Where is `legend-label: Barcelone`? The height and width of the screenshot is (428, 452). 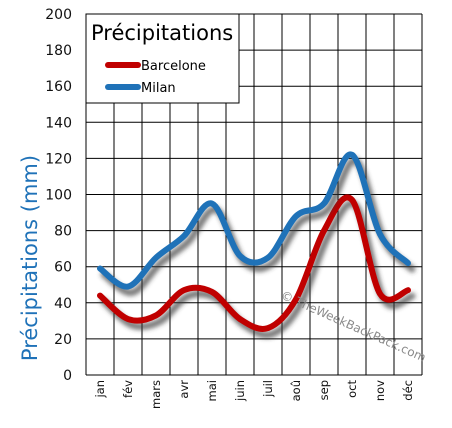 legend-label: Barcelone is located at coordinates (173, 66).